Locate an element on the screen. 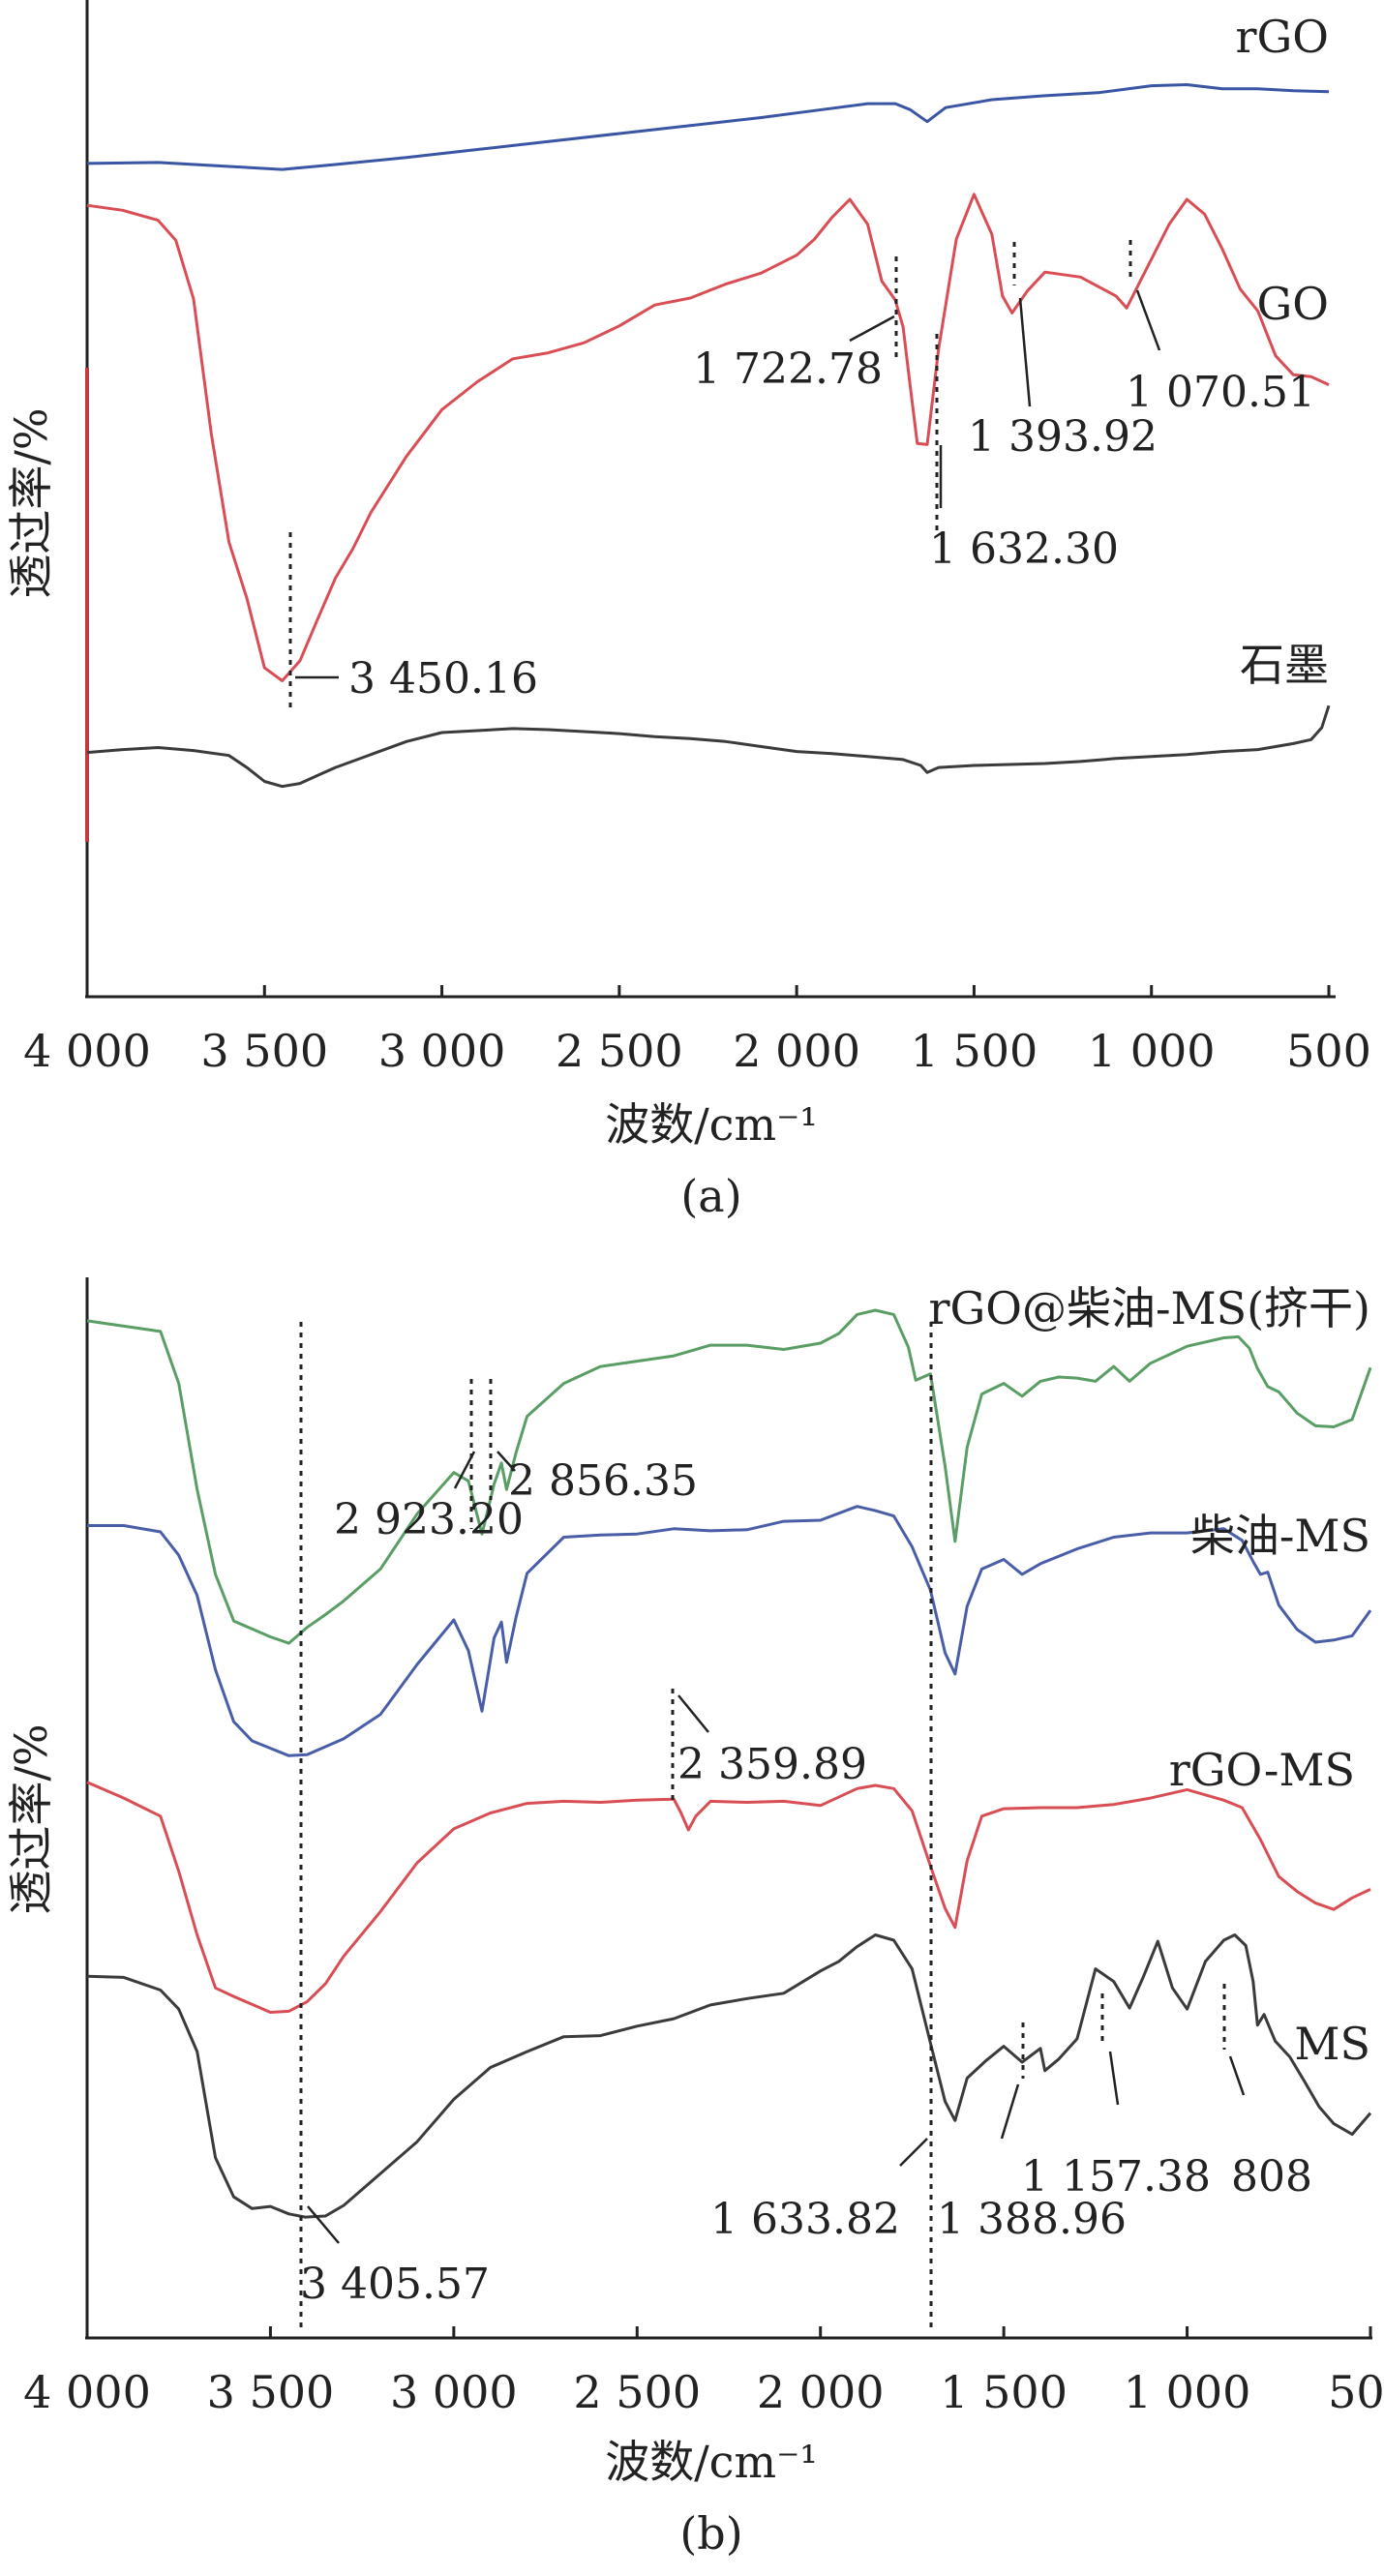 The image size is (1384, 2576). panel-a-caption: (a) is located at coordinates (710, 1196).